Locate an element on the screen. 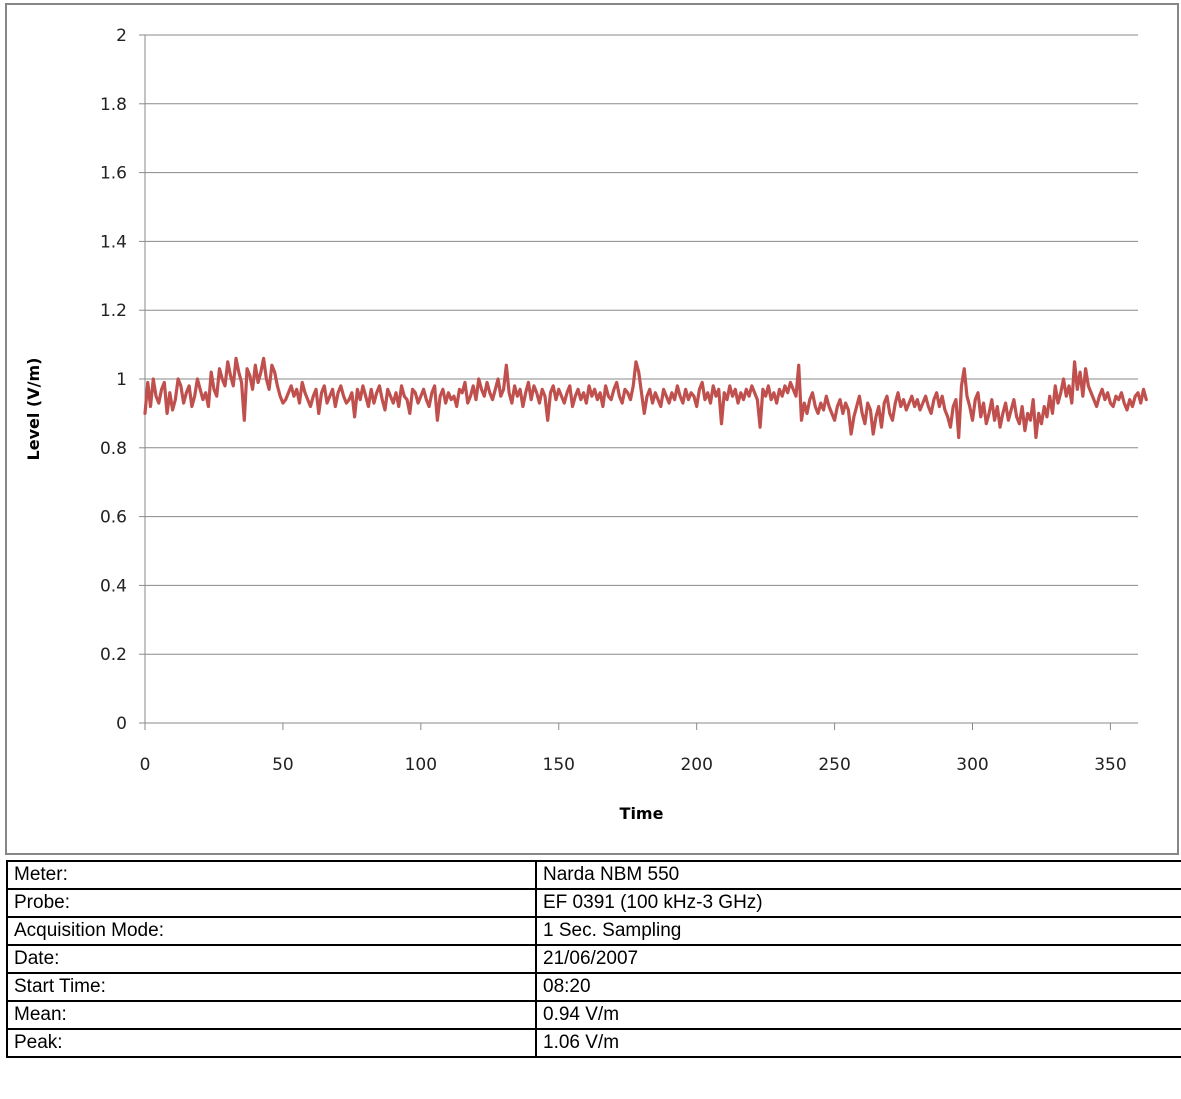 Image resolution: width=1181 pixels, height=1099 pixels. info-value: 21/06/2007 is located at coordinates (858, 959).